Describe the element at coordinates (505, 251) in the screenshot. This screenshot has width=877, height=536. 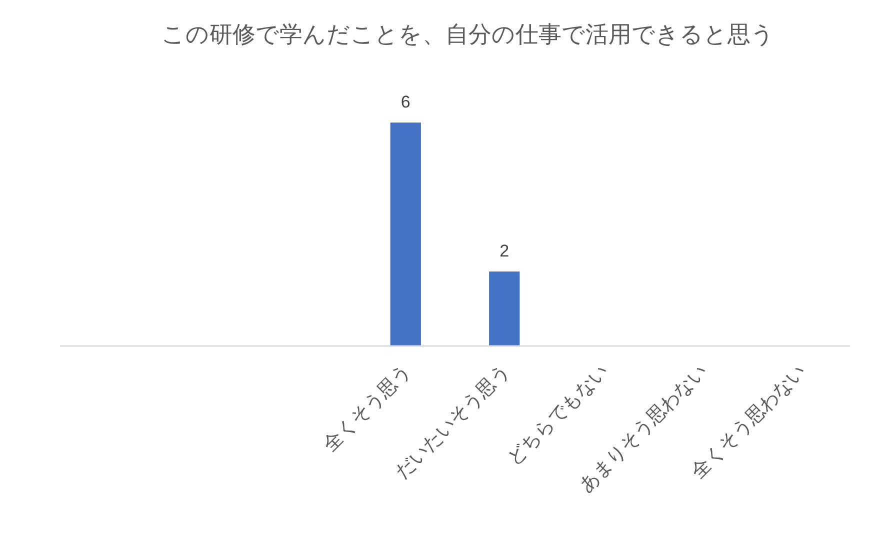
I see `data-label: 2` at that location.